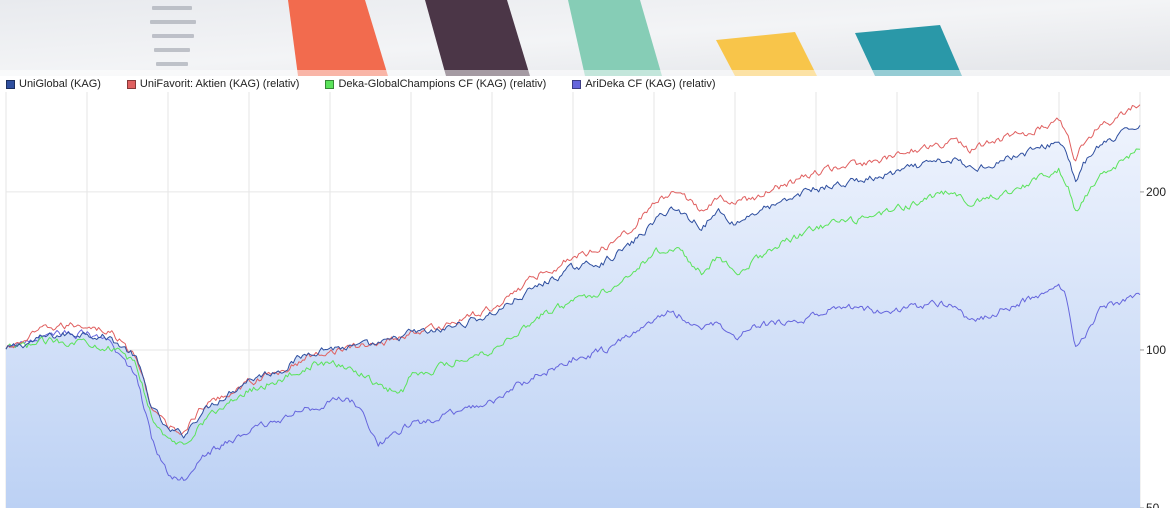 The width and height of the screenshot is (1170, 508). I want to click on legend-item-unifavorit: UniFavorit: Aktien (KAG) (relativ), so click(213, 84).